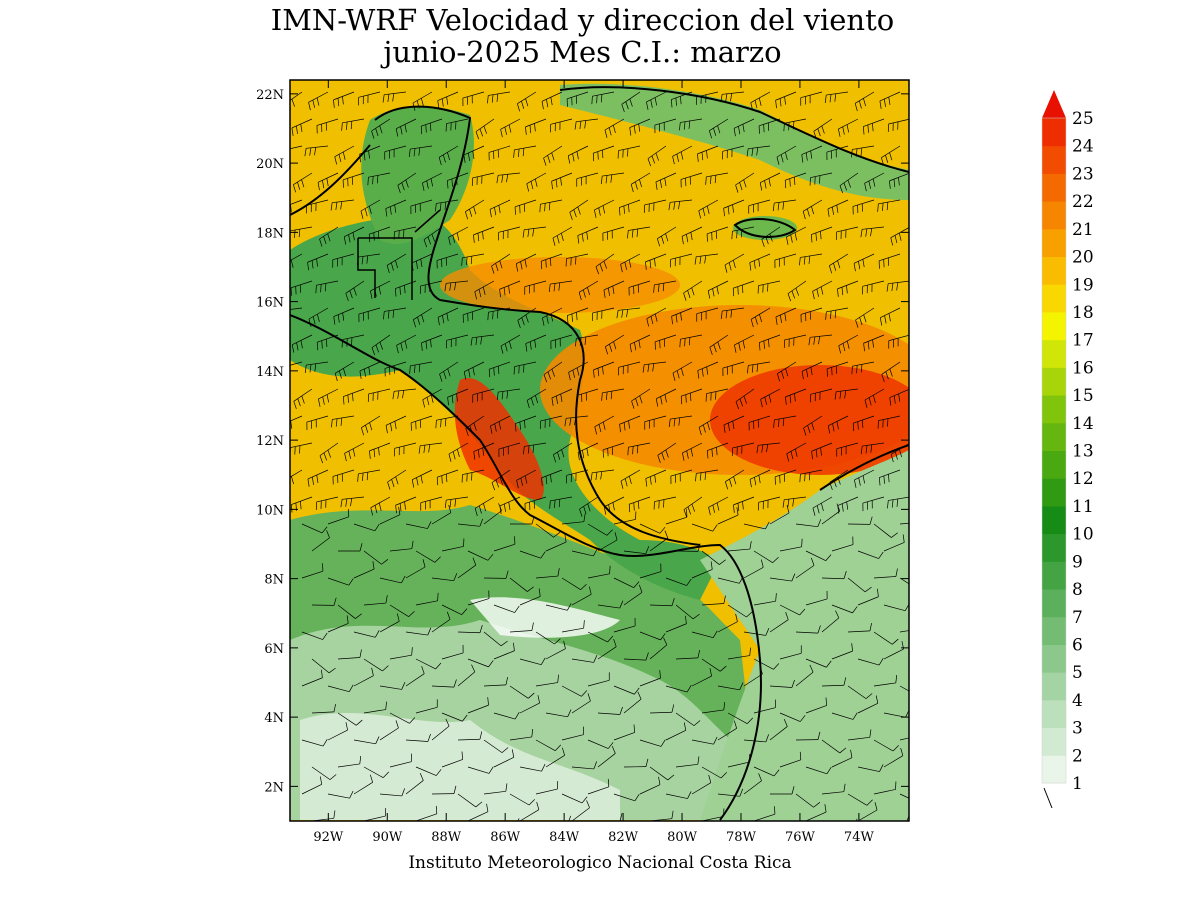  I want to click on reference-barb, so click(1048, 798).